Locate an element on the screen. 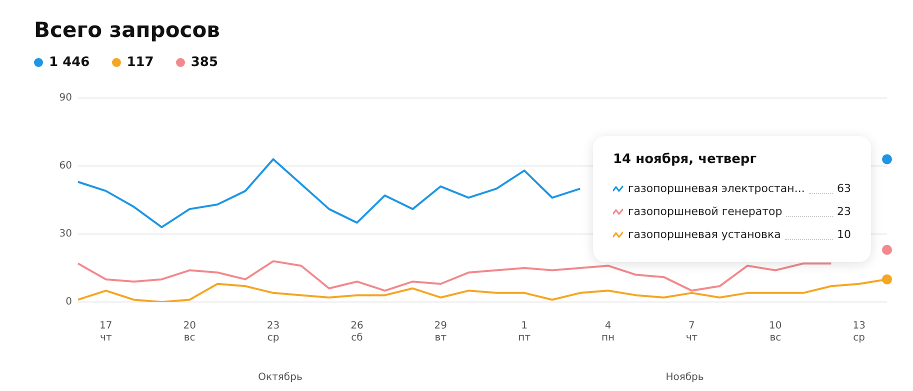  annotation: 63 is located at coordinates (844, 188).